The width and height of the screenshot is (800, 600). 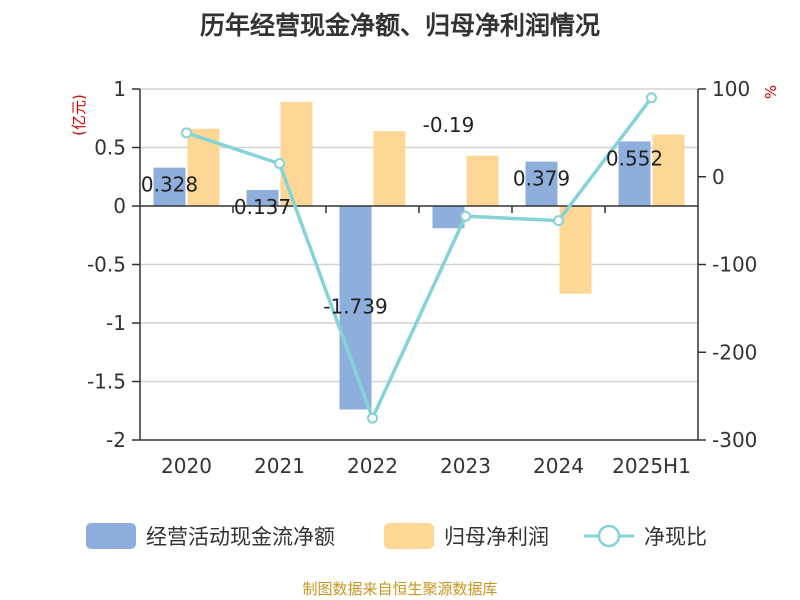 What do you see at coordinates (541, 179) in the screenshot?
I see `data-label: 0.379` at bounding box center [541, 179].